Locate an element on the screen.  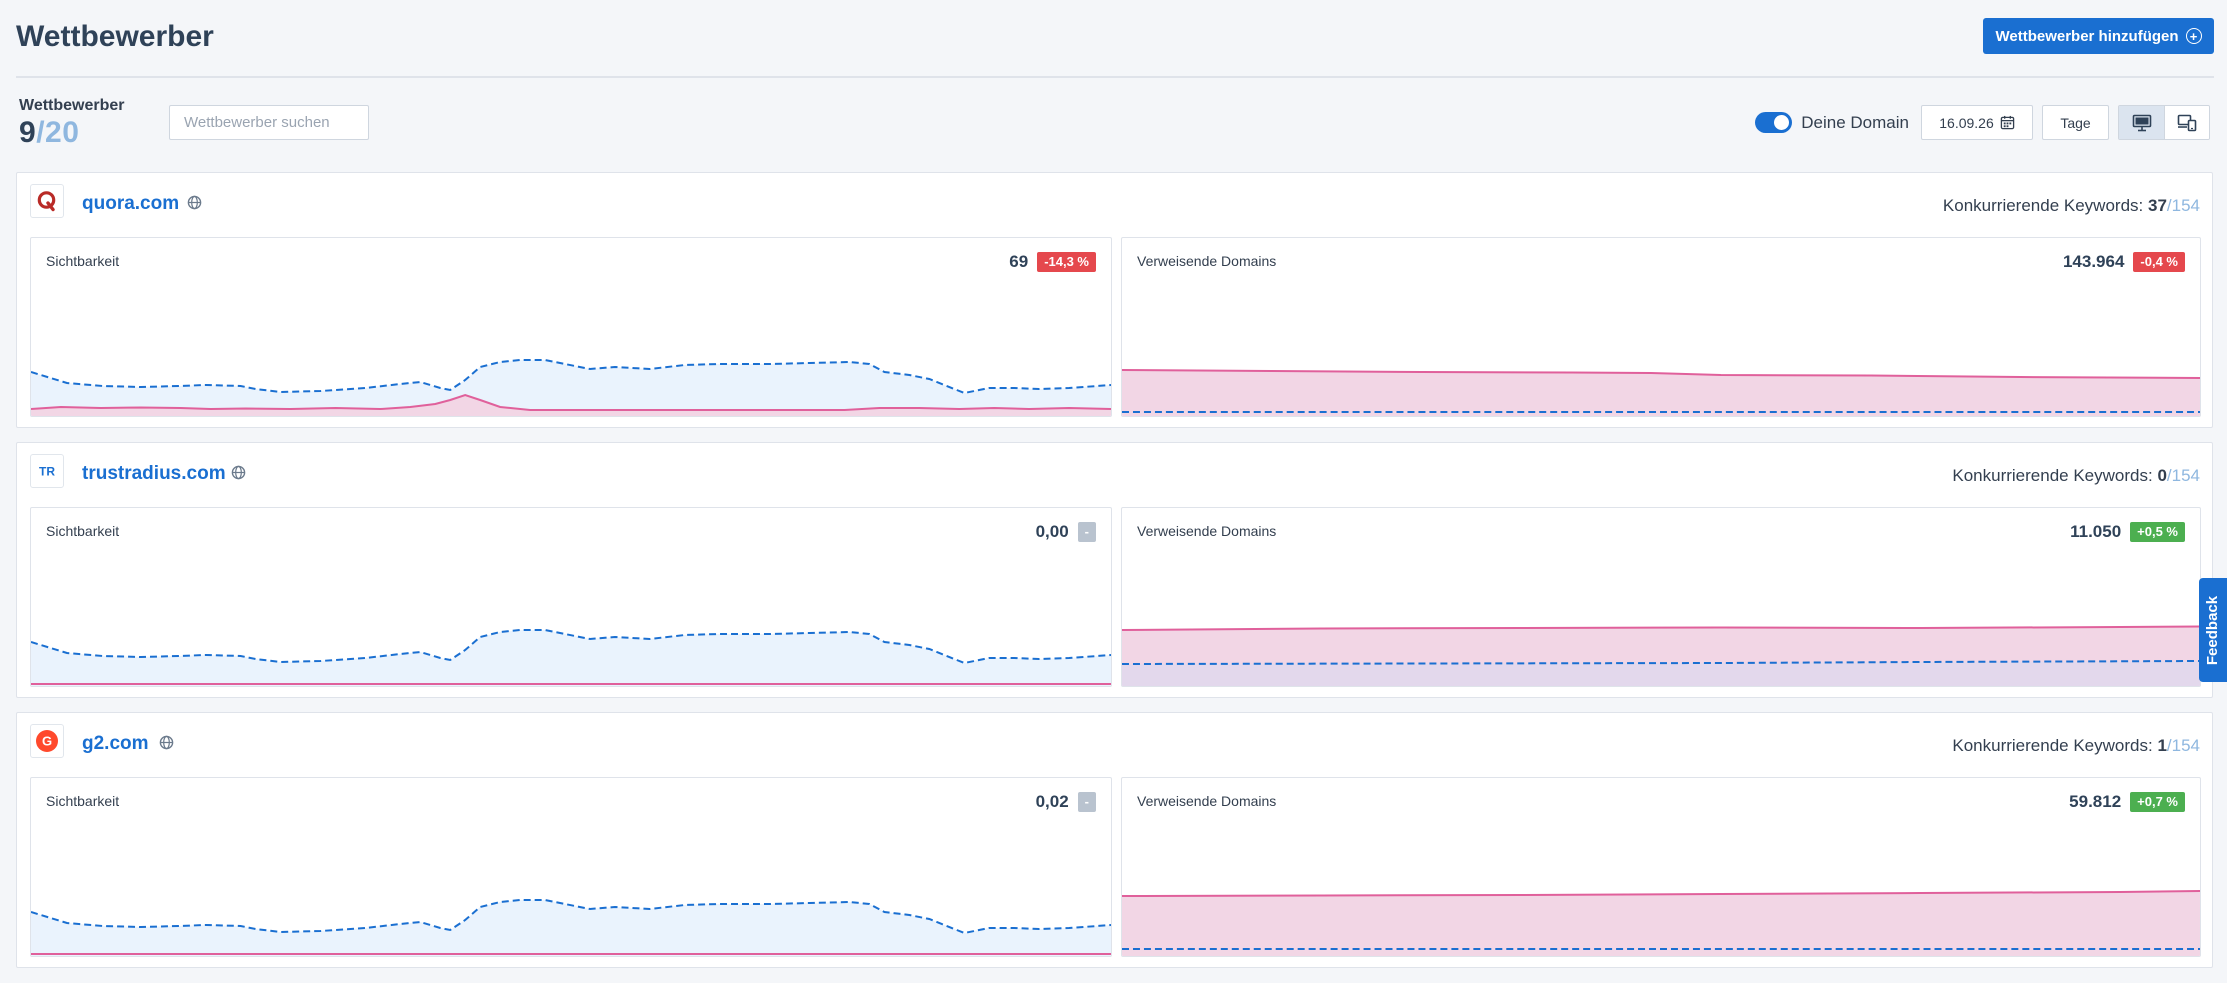
referring-domains-metric: 11.050 +0,5 % is located at coordinates (2127, 532).